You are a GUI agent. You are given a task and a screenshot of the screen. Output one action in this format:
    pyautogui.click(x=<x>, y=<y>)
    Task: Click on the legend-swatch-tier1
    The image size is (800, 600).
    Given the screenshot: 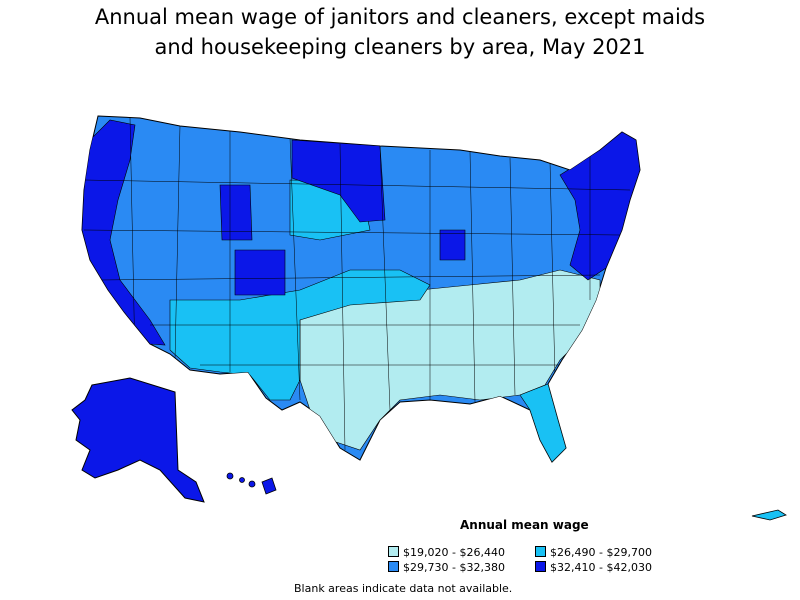 What is the action you would take?
    pyautogui.click(x=393, y=551)
    